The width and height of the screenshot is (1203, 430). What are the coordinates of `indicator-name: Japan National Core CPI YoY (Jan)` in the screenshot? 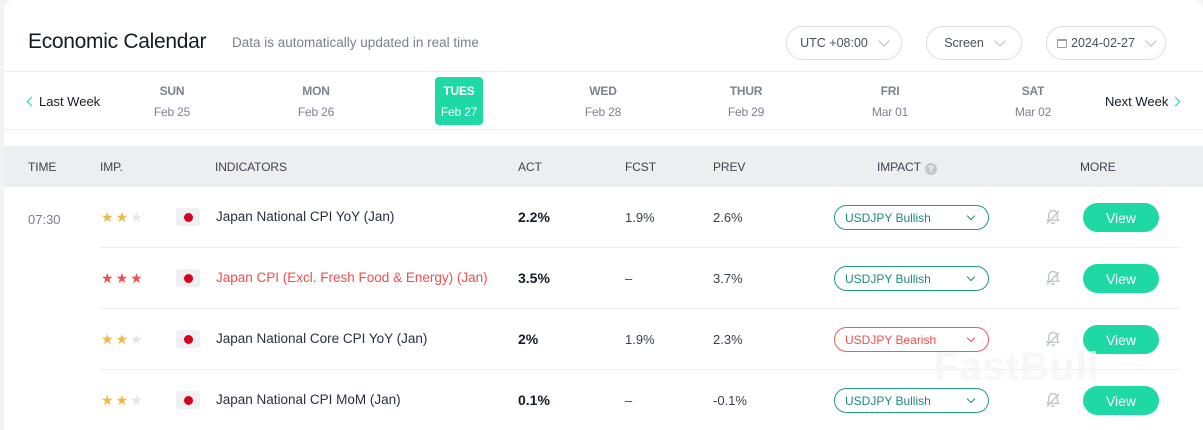 It's located at (322, 338).